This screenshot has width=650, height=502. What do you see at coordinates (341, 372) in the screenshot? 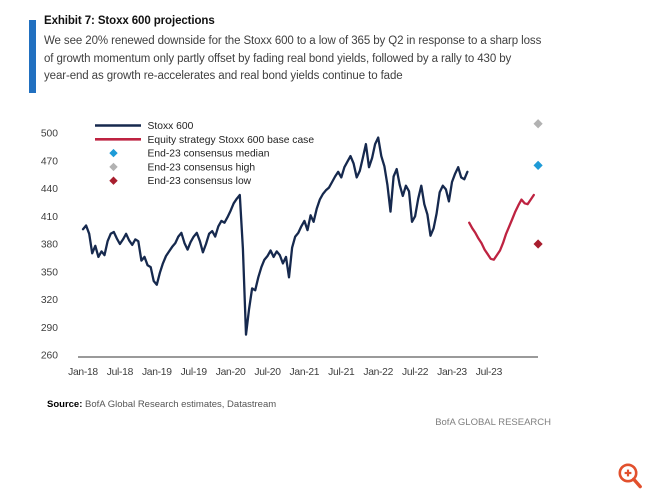
I see `x-tick-label: Jul-21` at bounding box center [341, 372].